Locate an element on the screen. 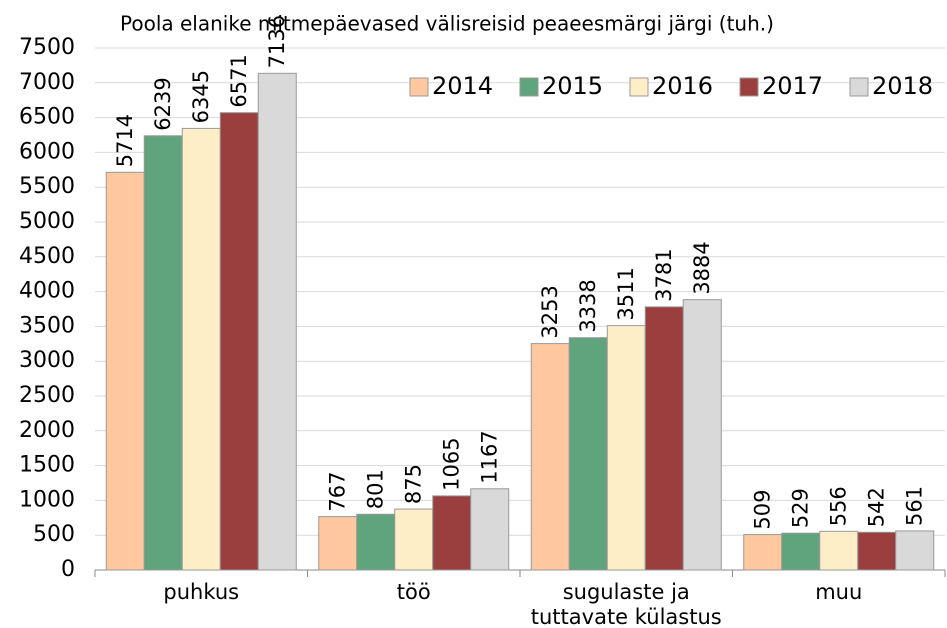 Image resolution: width=947 pixels, height=628 pixels. y-tick-label: 3000 is located at coordinates (47, 360).